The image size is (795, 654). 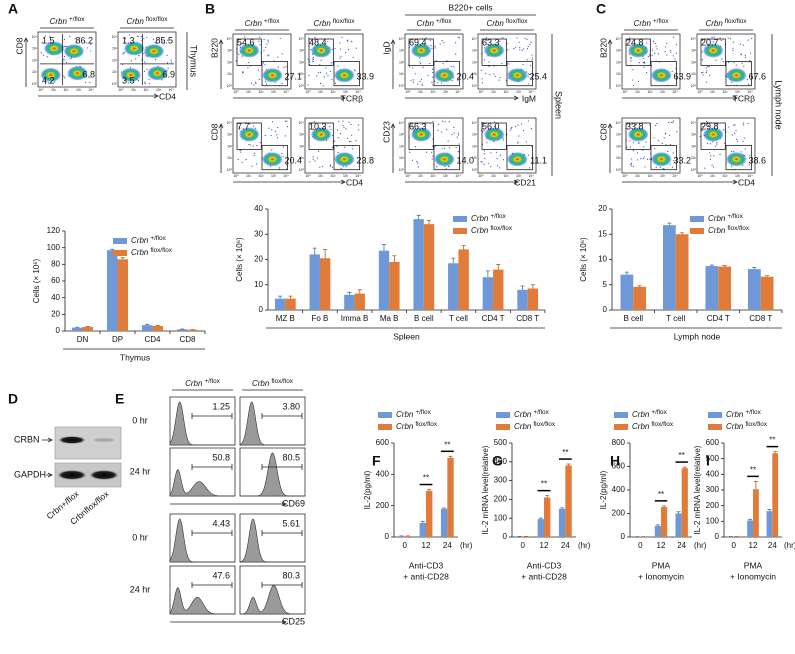 What do you see at coordinates (387, 536) in the screenshot?
I see `y-tick-label: 0` at bounding box center [387, 536].